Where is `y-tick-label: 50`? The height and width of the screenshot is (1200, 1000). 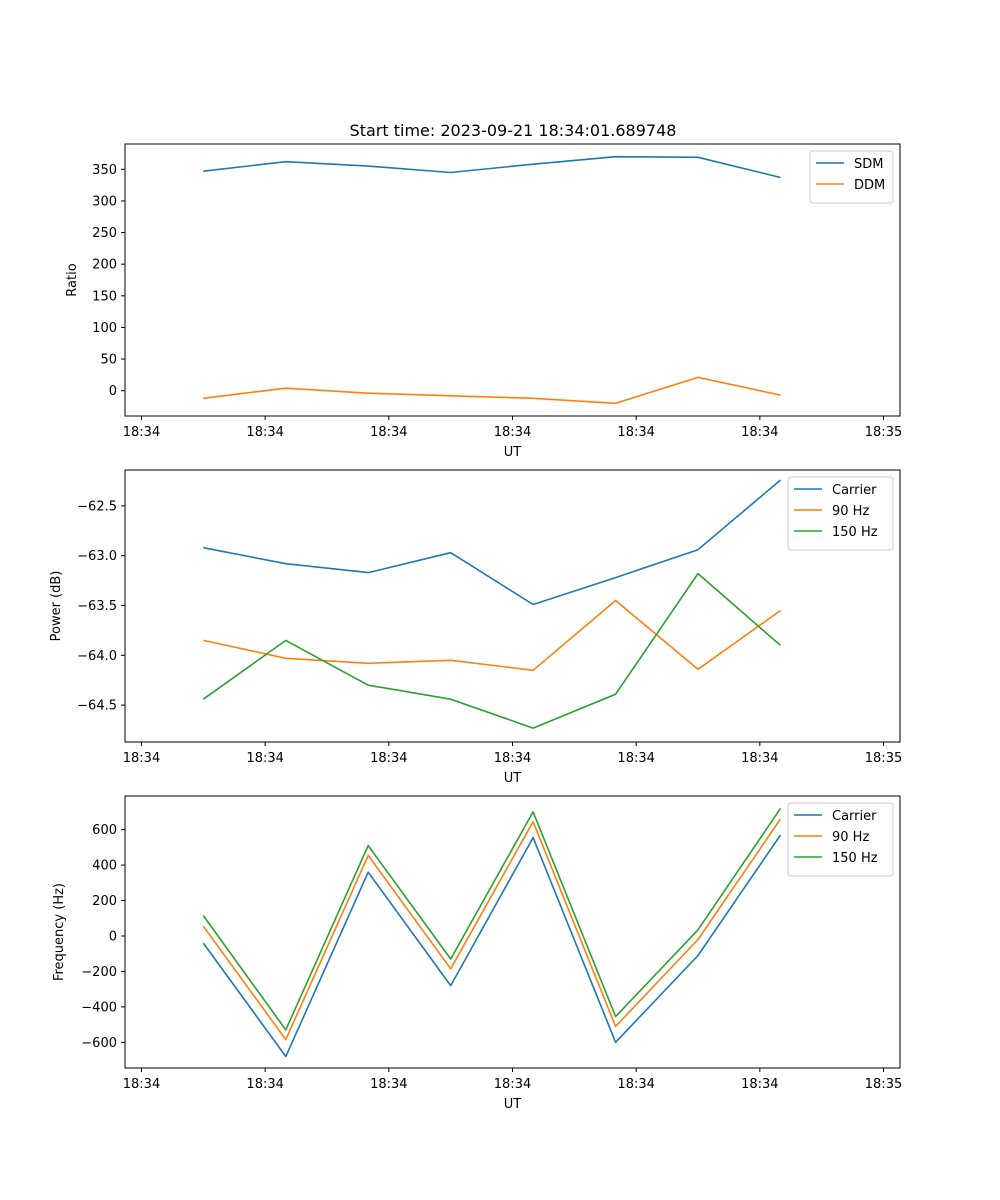 y-tick-label: 50 is located at coordinates (108, 360).